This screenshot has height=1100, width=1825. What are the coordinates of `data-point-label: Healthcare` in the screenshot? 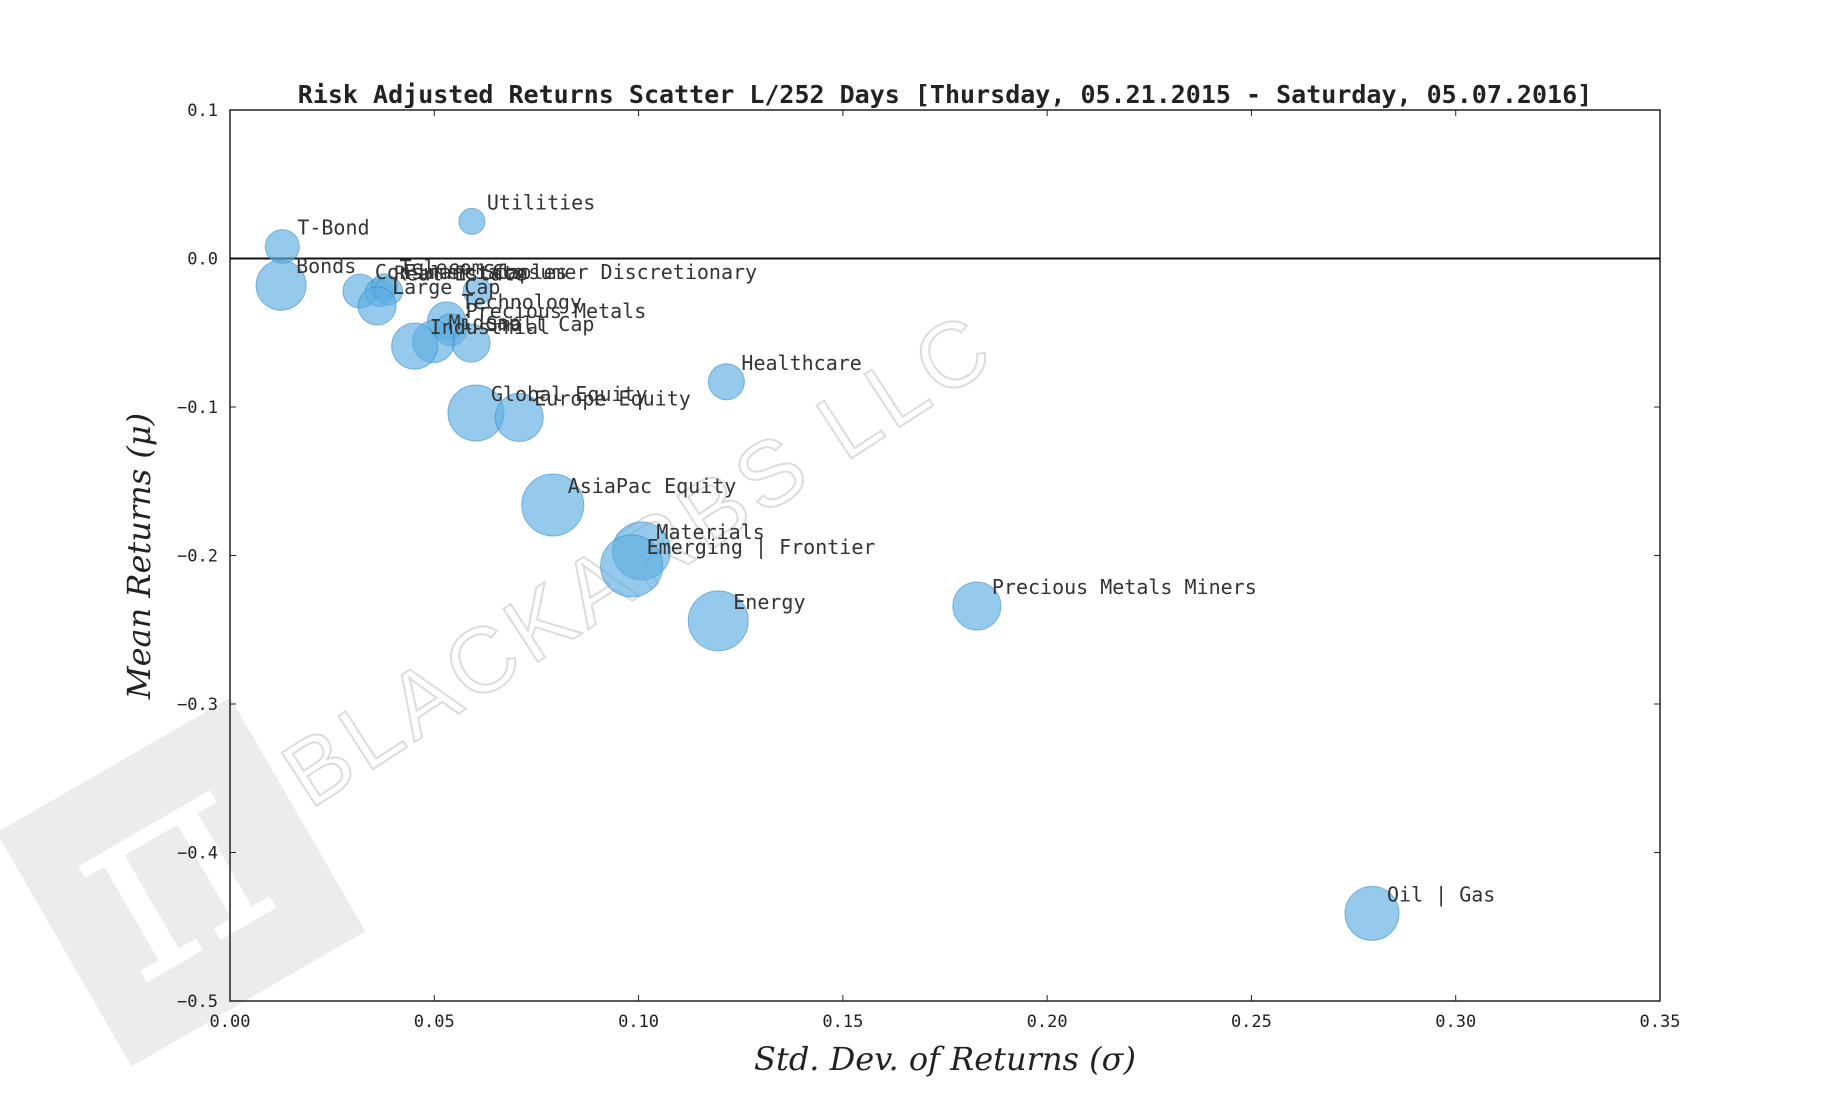 It's located at (801, 363).